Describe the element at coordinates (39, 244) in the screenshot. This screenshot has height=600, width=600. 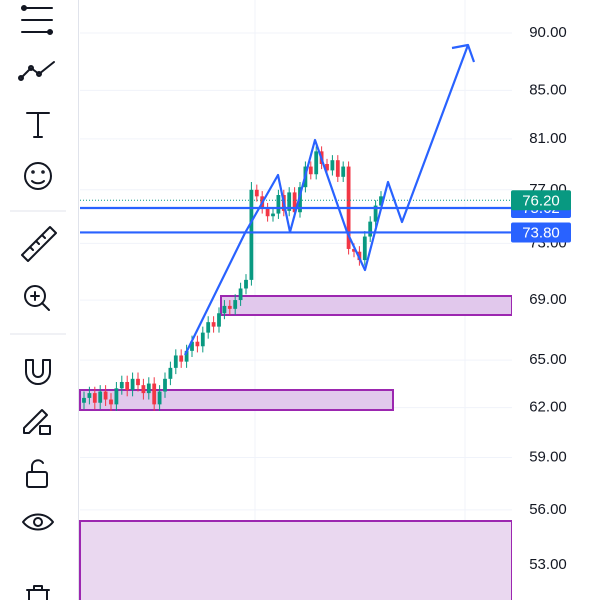
I see `tool-ruler` at that location.